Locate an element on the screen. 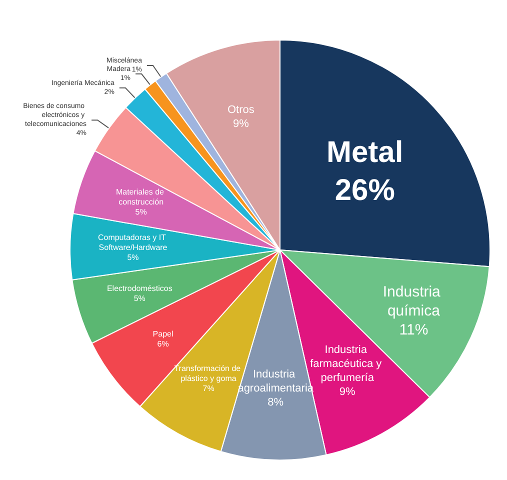 The width and height of the screenshot is (507, 480). slice-label: Materiales de construcción is located at coordinates (141, 196).